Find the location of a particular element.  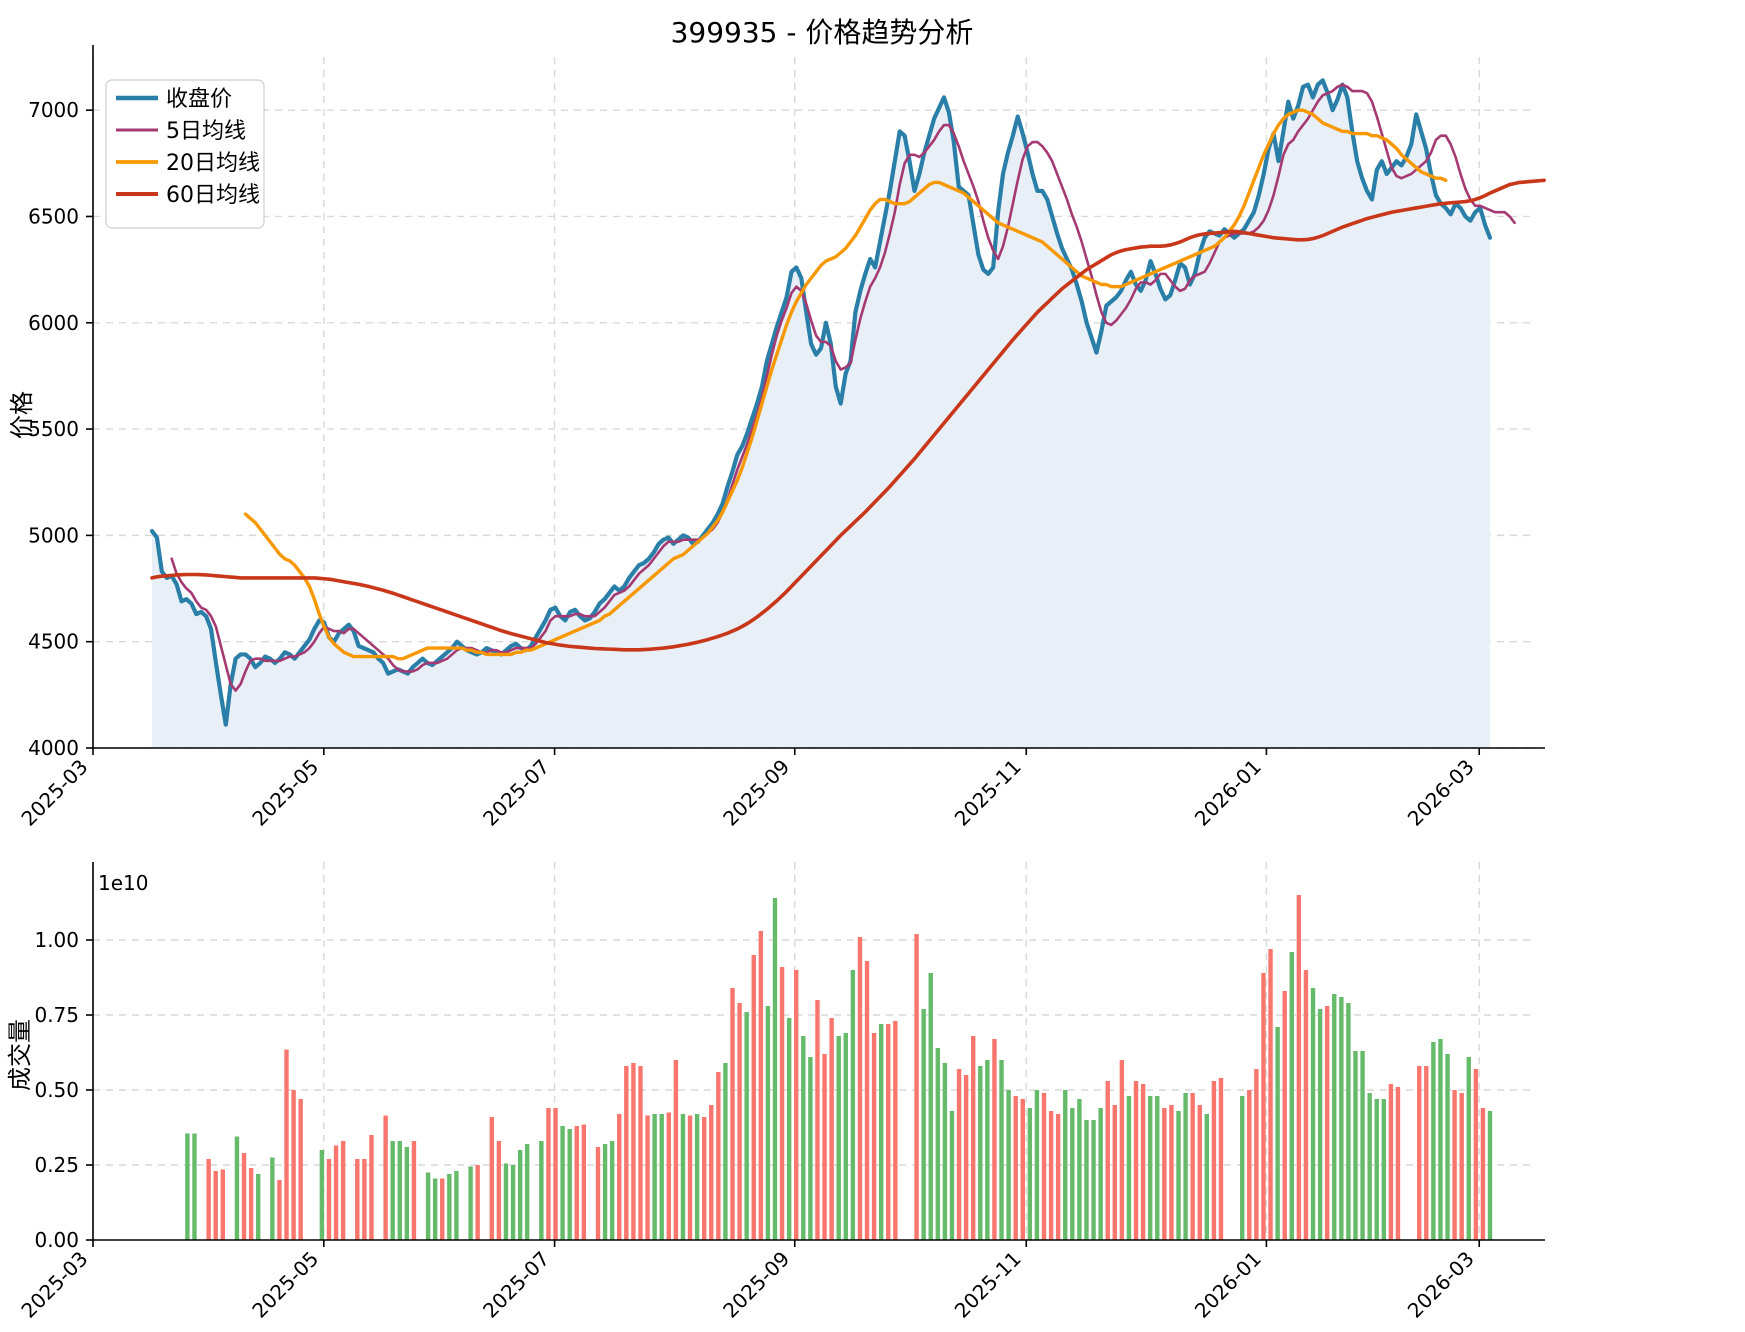

volume-y-tick-label: 0.25 is located at coordinates (56, 1165).